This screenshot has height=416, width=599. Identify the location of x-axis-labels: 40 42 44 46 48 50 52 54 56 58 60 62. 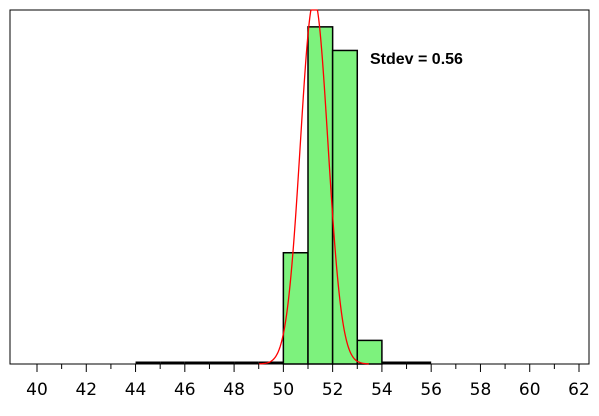
(308, 390).